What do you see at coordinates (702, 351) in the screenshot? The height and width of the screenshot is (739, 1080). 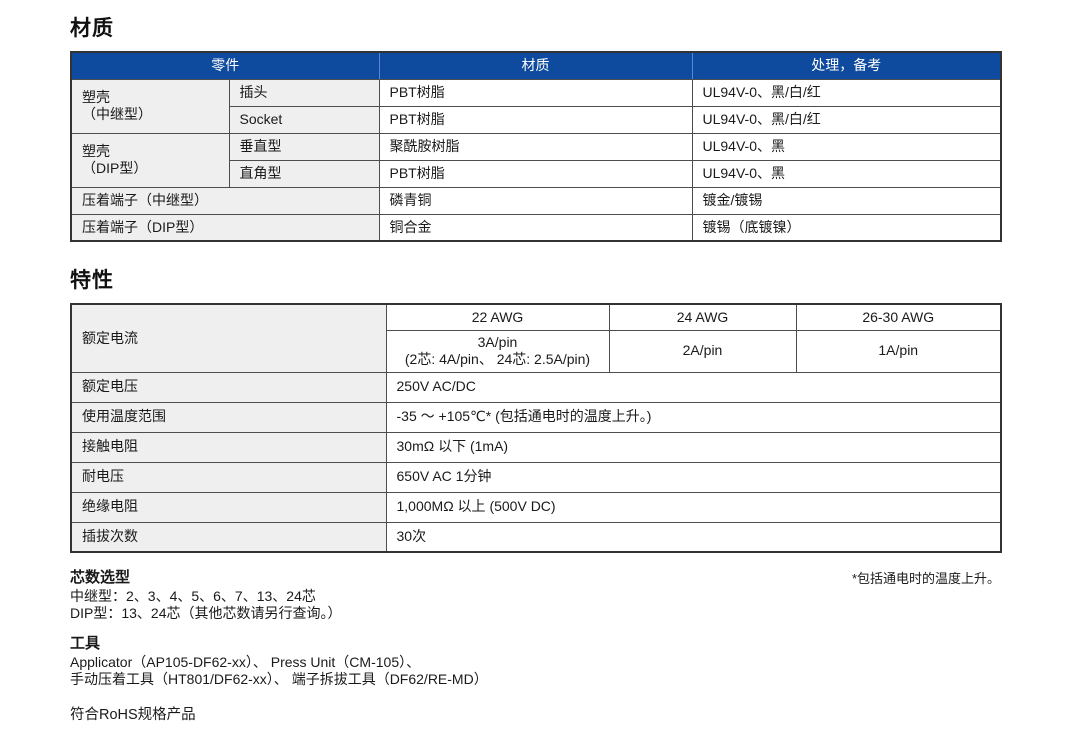 I see `cell-current24: 2A/pin` at bounding box center [702, 351].